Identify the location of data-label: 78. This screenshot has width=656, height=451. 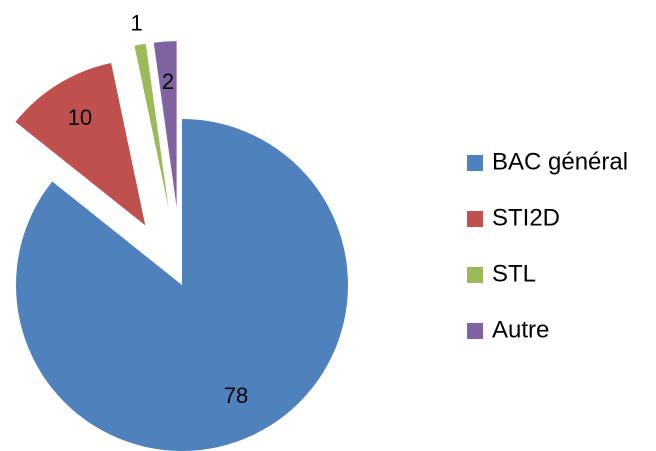
(236, 395).